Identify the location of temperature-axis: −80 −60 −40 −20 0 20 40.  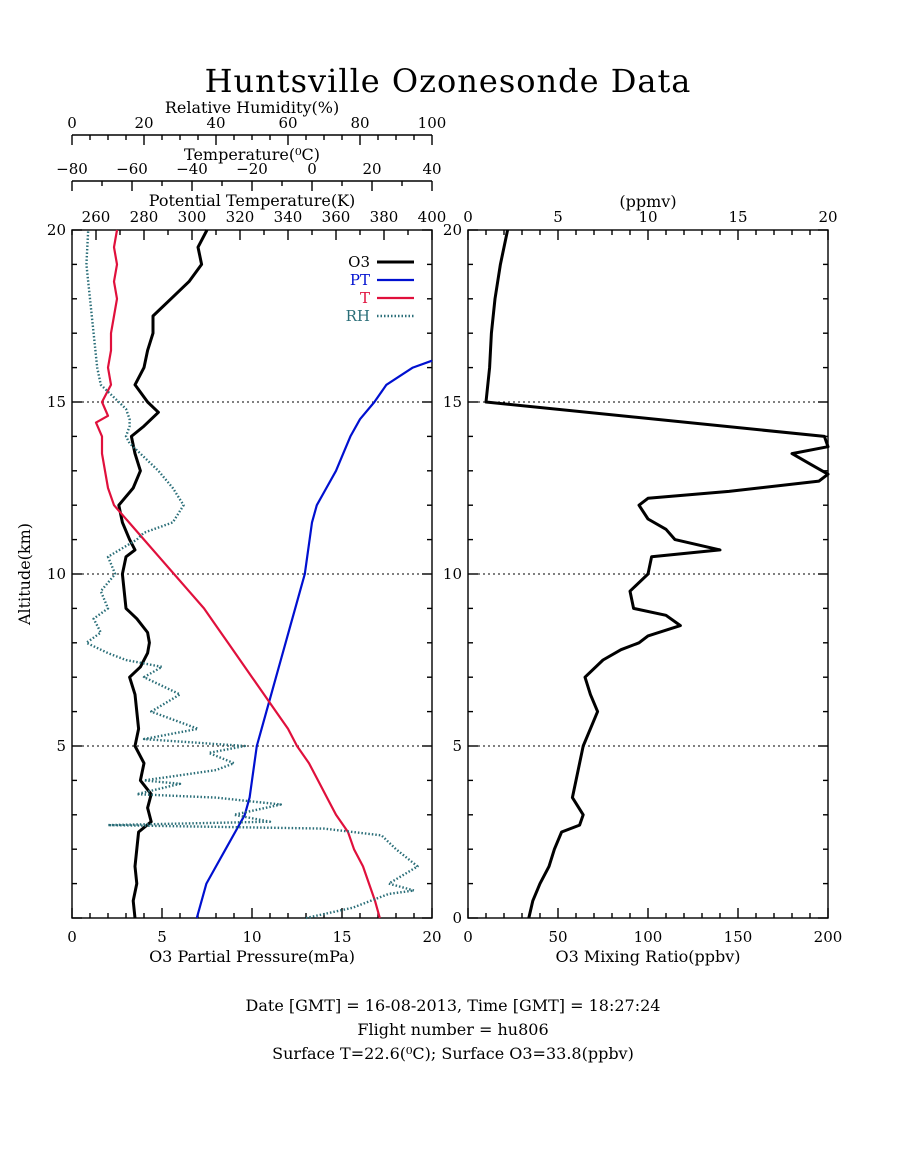
(249, 175).